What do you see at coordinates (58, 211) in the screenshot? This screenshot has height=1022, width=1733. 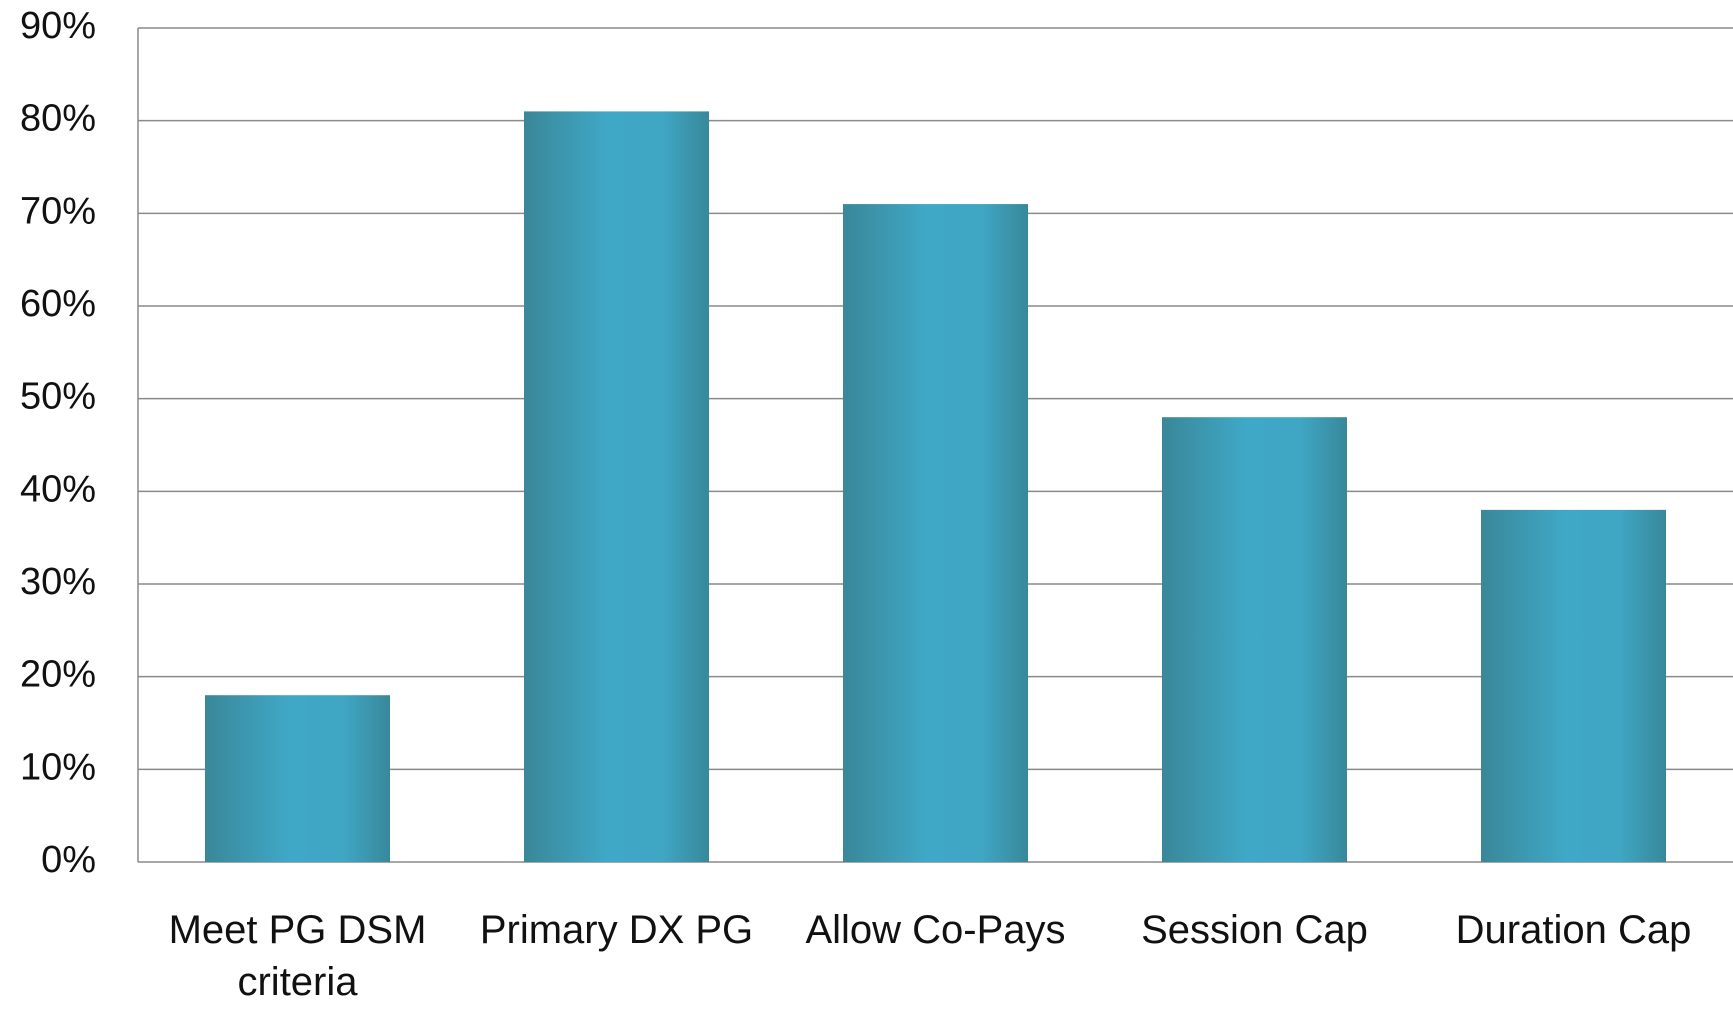 I see `y-tick-label: 70%` at bounding box center [58, 211].